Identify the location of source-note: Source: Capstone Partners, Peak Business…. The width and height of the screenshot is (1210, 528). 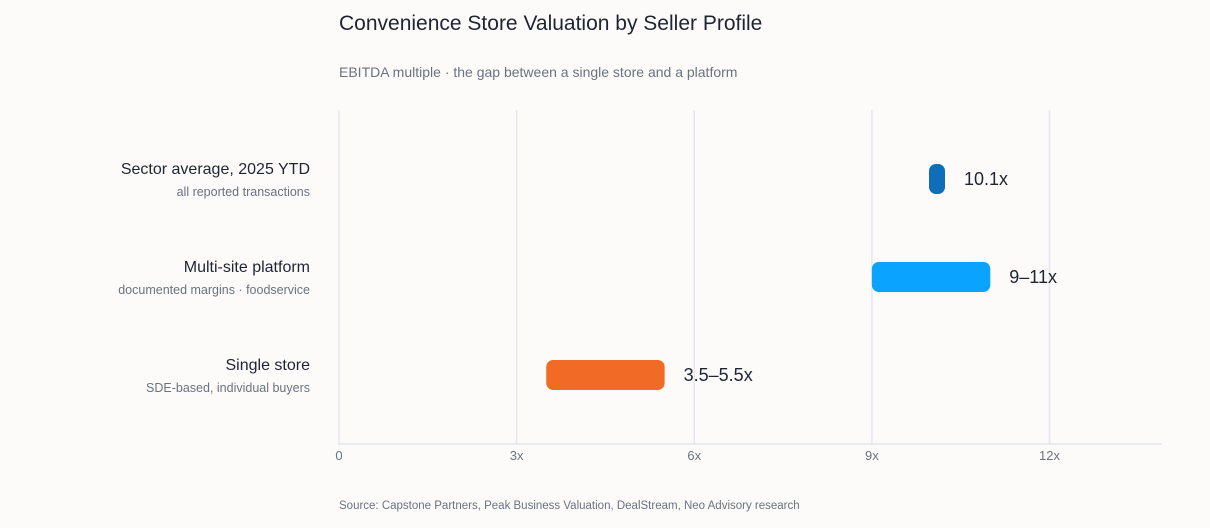
(569, 506).